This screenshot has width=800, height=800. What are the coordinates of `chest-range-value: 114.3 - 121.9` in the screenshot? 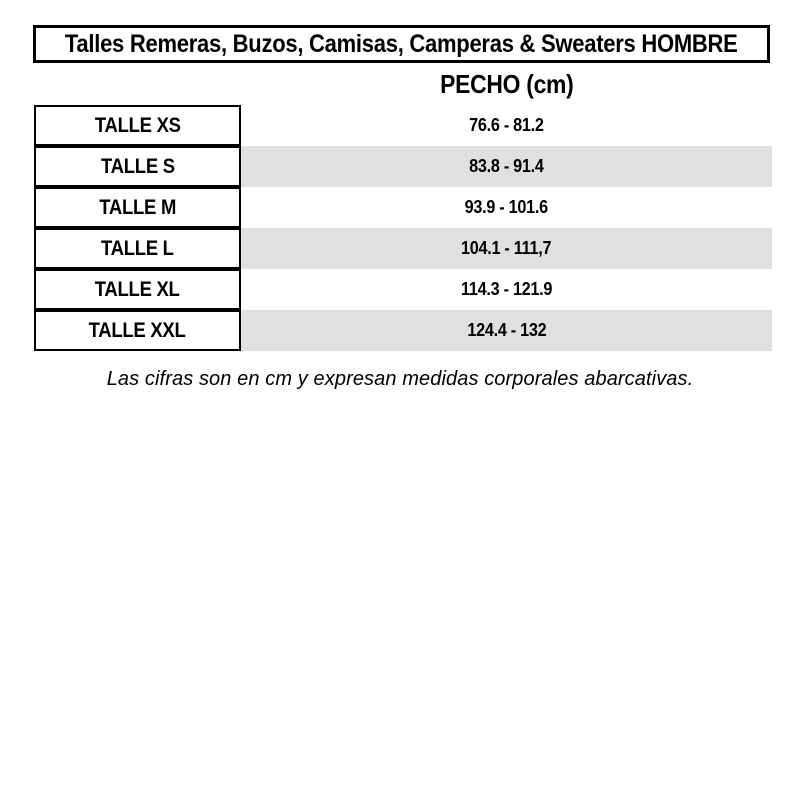 It's located at (506, 289).